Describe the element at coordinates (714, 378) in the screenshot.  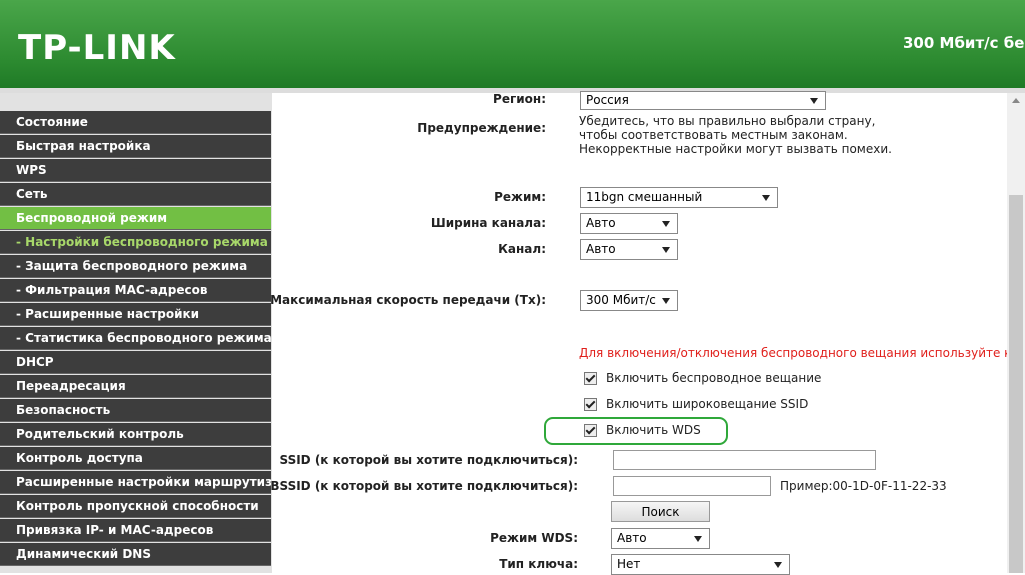
I see `checkbox-label: Включить беспроводное вещание` at that location.